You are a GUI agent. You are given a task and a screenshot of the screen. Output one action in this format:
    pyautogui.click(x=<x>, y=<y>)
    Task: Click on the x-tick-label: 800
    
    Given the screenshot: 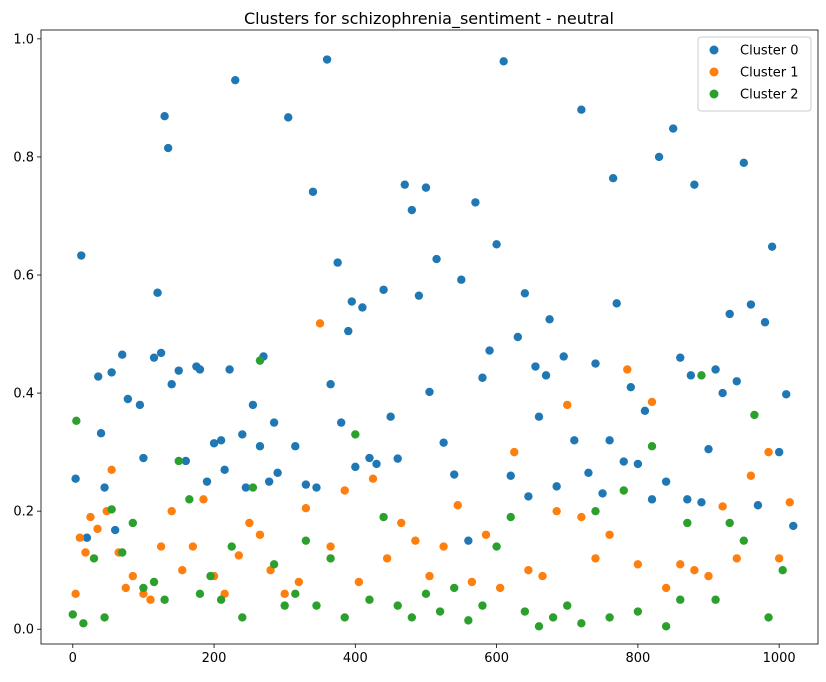 What is the action you would take?
    pyautogui.click(x=637, y=658)
    